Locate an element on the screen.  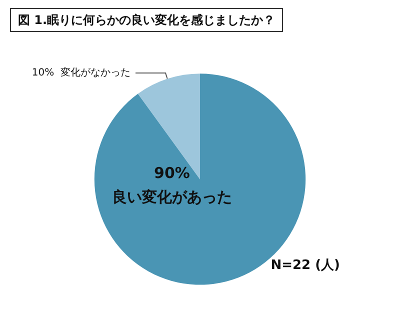
chart-title: 図 1.眠りに何らかの良い変化を感じましたか？ is located at coordinates (147, 20).